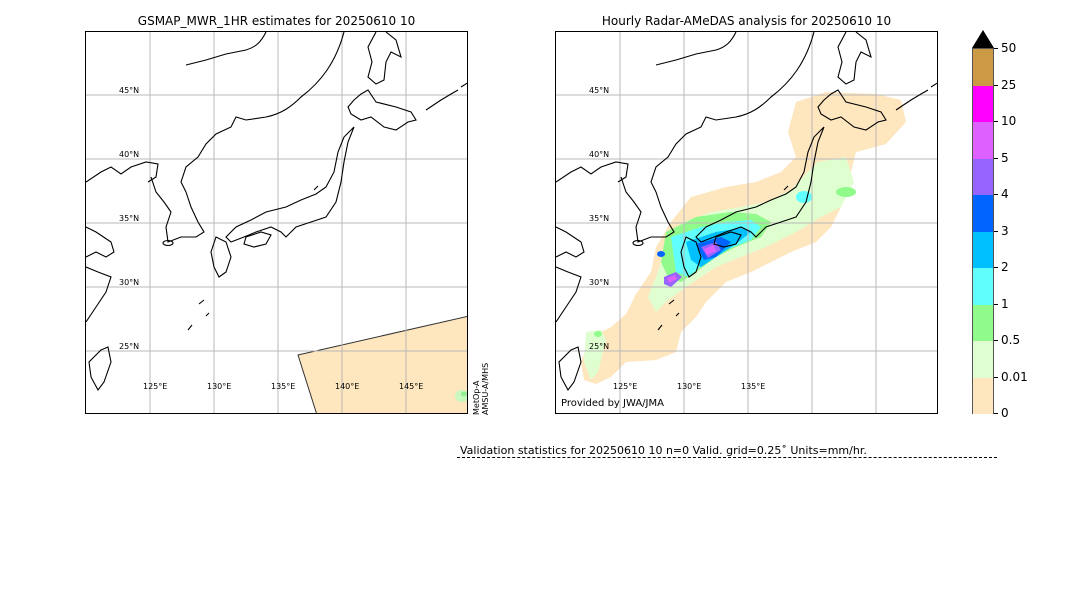 Image resolution: width=1080 pixels, height=612 pixels. I want to click on colorbar-label-1: 1, so click(1005, 304).